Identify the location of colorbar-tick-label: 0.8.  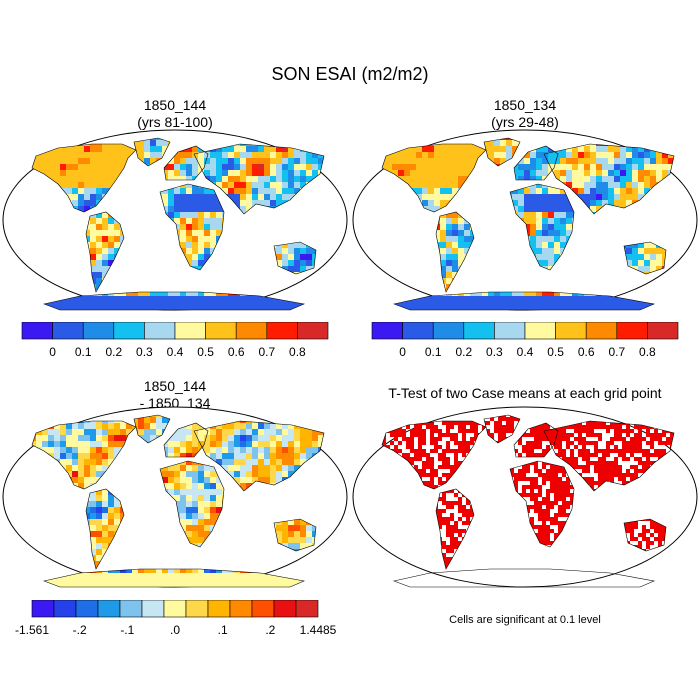
(297, 352).